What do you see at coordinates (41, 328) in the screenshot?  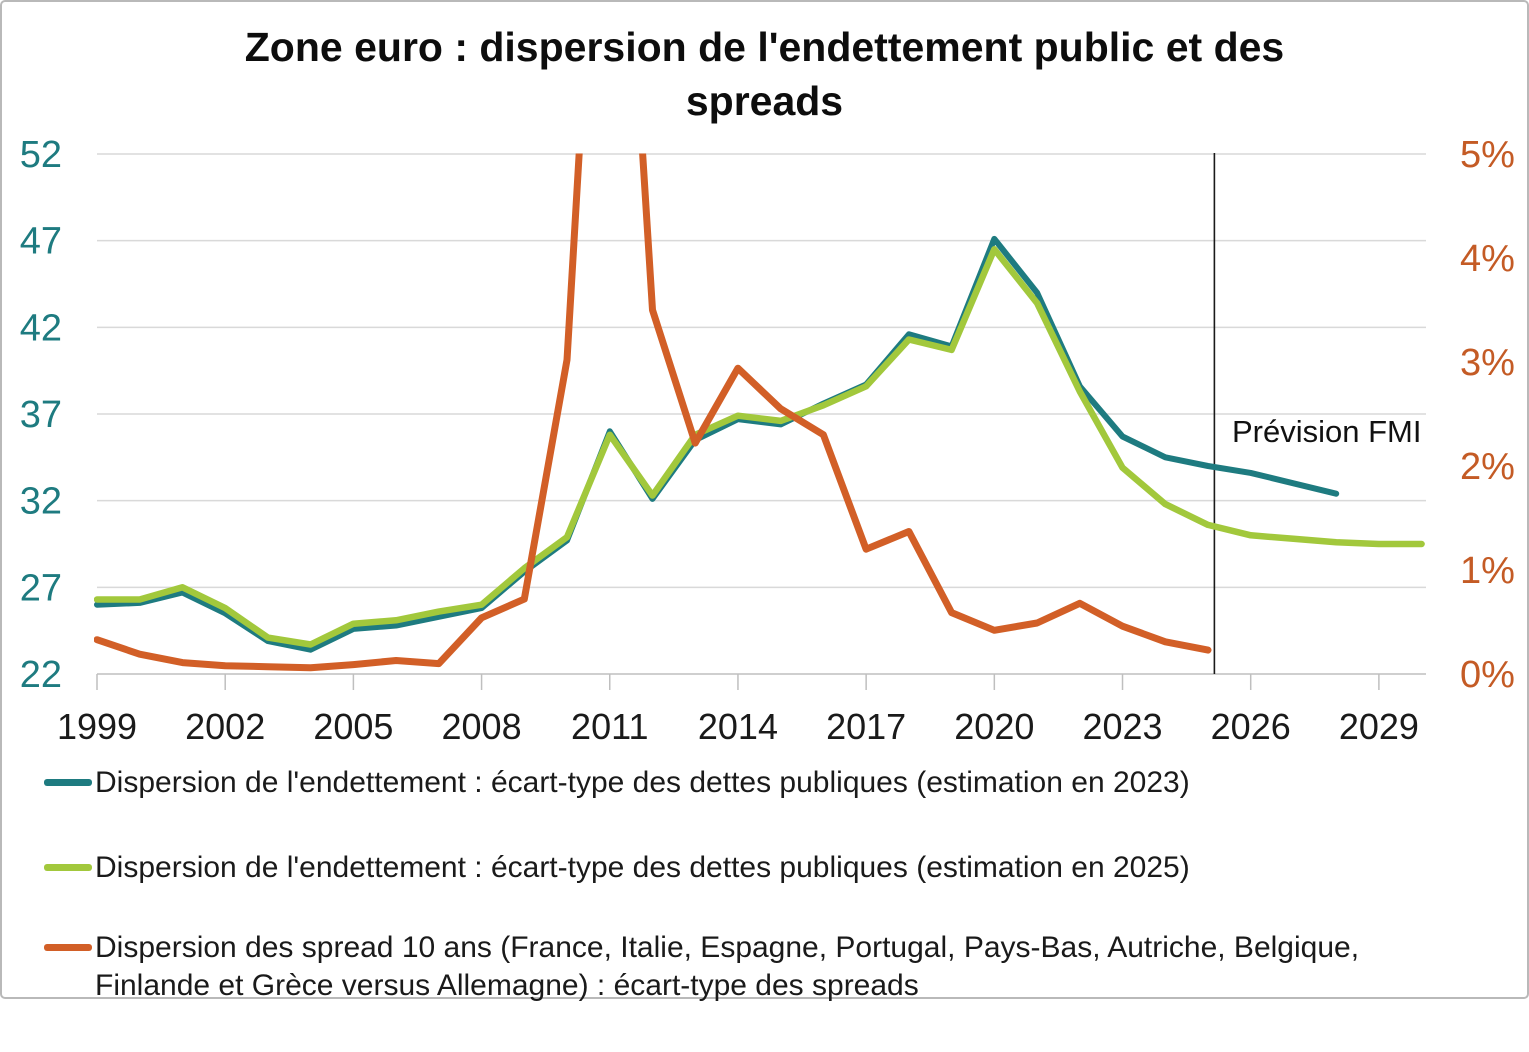 I see `svg-text: 42` at bounding box center [41, 328].